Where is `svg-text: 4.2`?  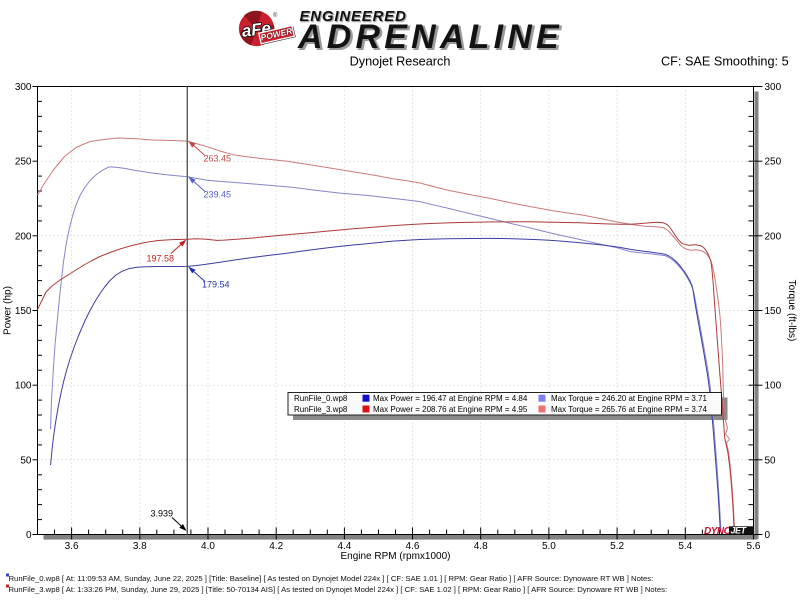
svg-text: 4.2 is located at coordinates (276, 546).